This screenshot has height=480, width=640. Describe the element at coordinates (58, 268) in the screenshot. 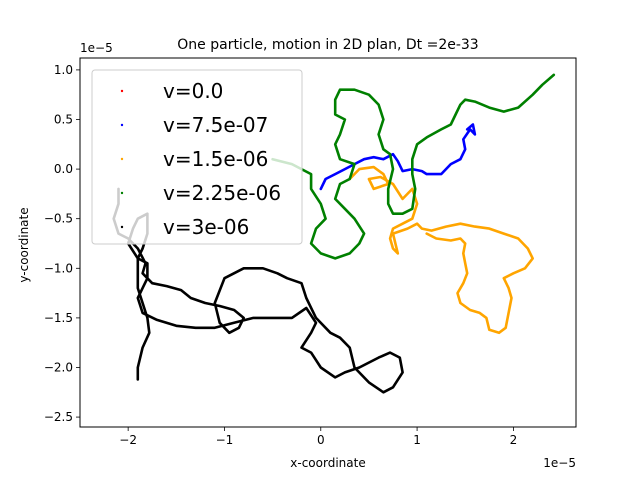

I see `y-tick-label-4: −1.0` at that location.